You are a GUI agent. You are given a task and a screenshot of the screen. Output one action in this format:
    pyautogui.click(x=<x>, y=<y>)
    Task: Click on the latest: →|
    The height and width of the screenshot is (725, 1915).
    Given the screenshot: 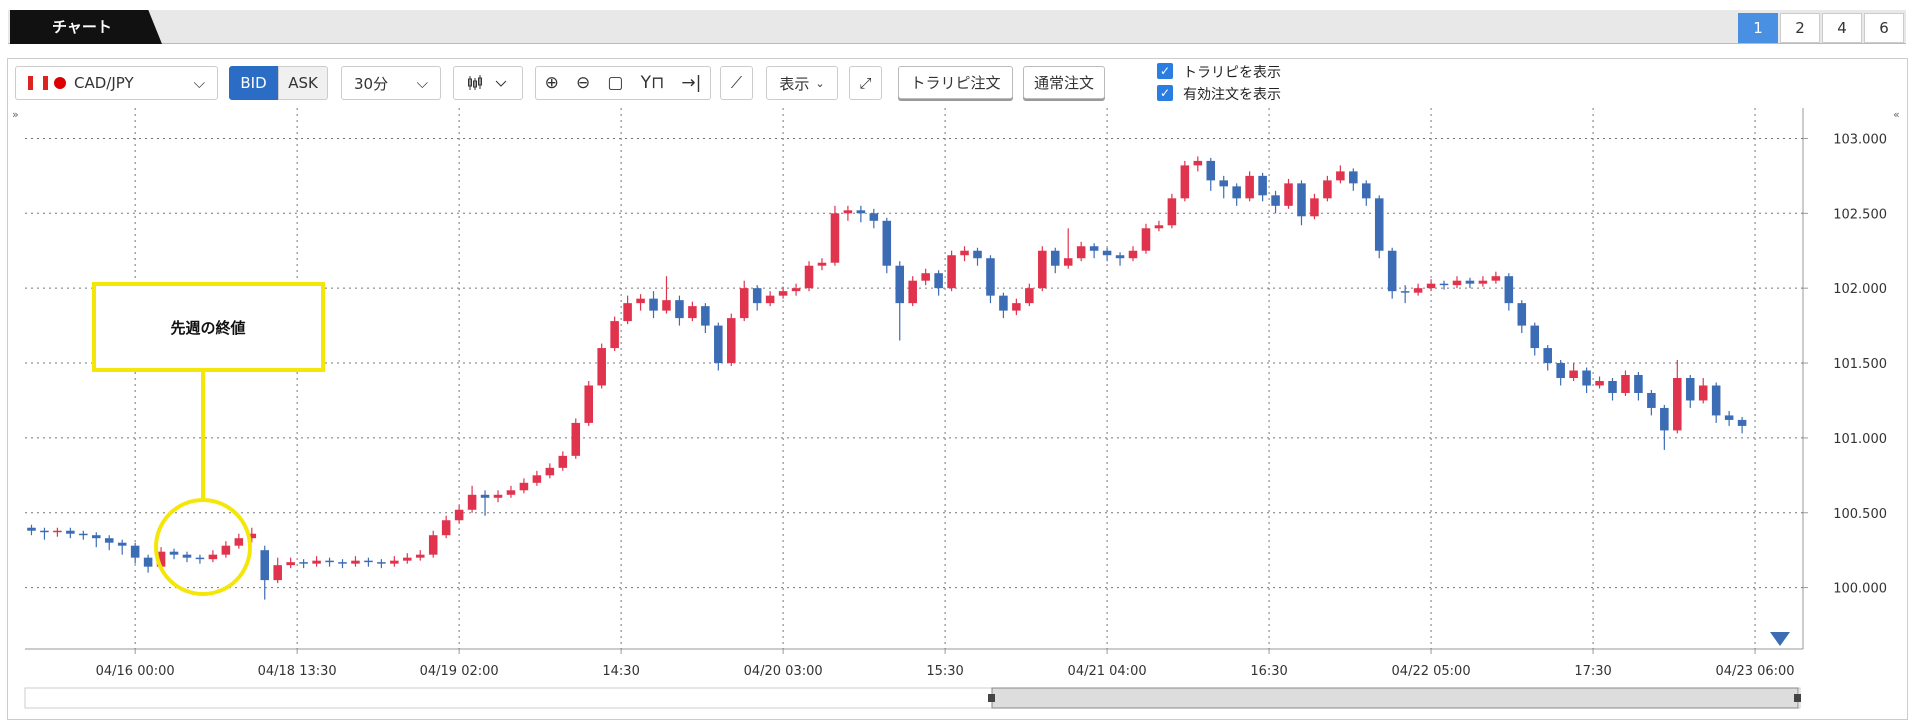 What is the action you would take?
    pyautogui.click(x=691, y=83)
    